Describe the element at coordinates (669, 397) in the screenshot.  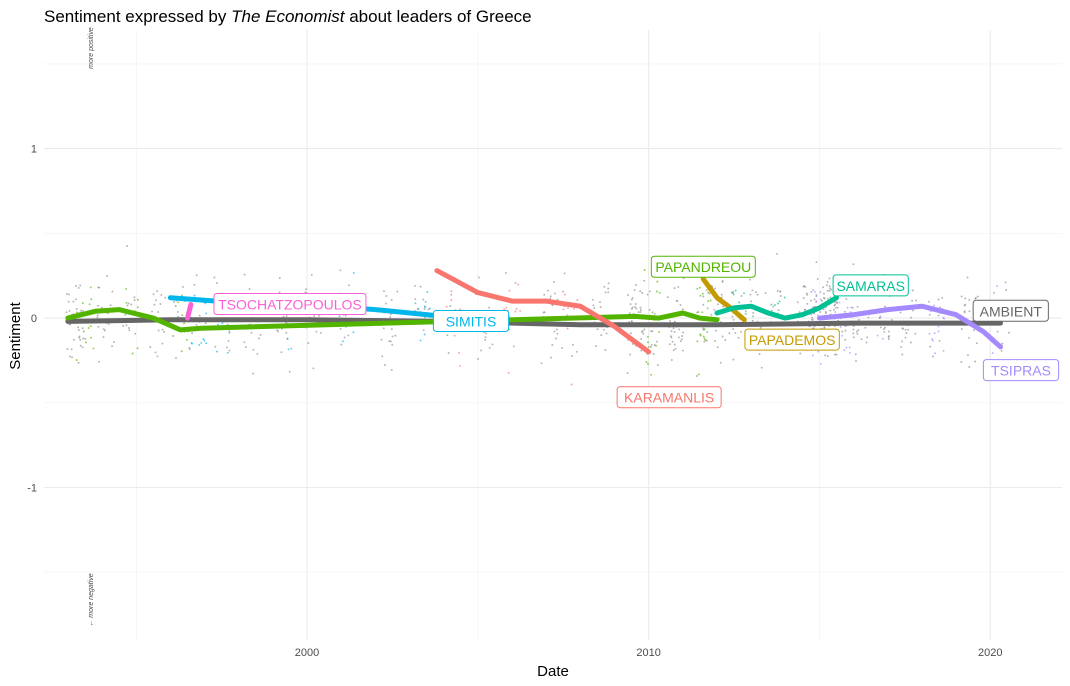
I see `karamanlis-label-box` at that location.